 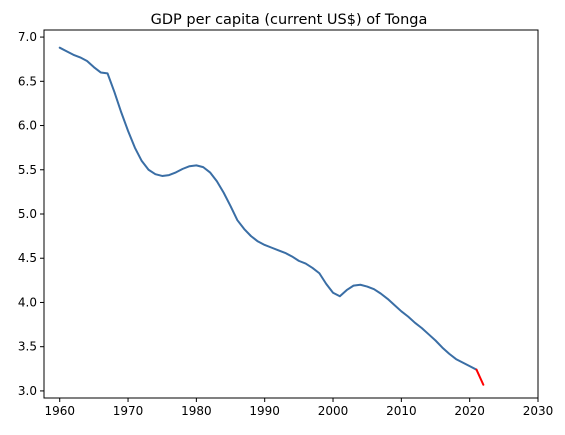 What do you see at coordinates (27, 37) in the screenshot?
I see `y-tick-label: 7.0` at bounding box center [27, 37].